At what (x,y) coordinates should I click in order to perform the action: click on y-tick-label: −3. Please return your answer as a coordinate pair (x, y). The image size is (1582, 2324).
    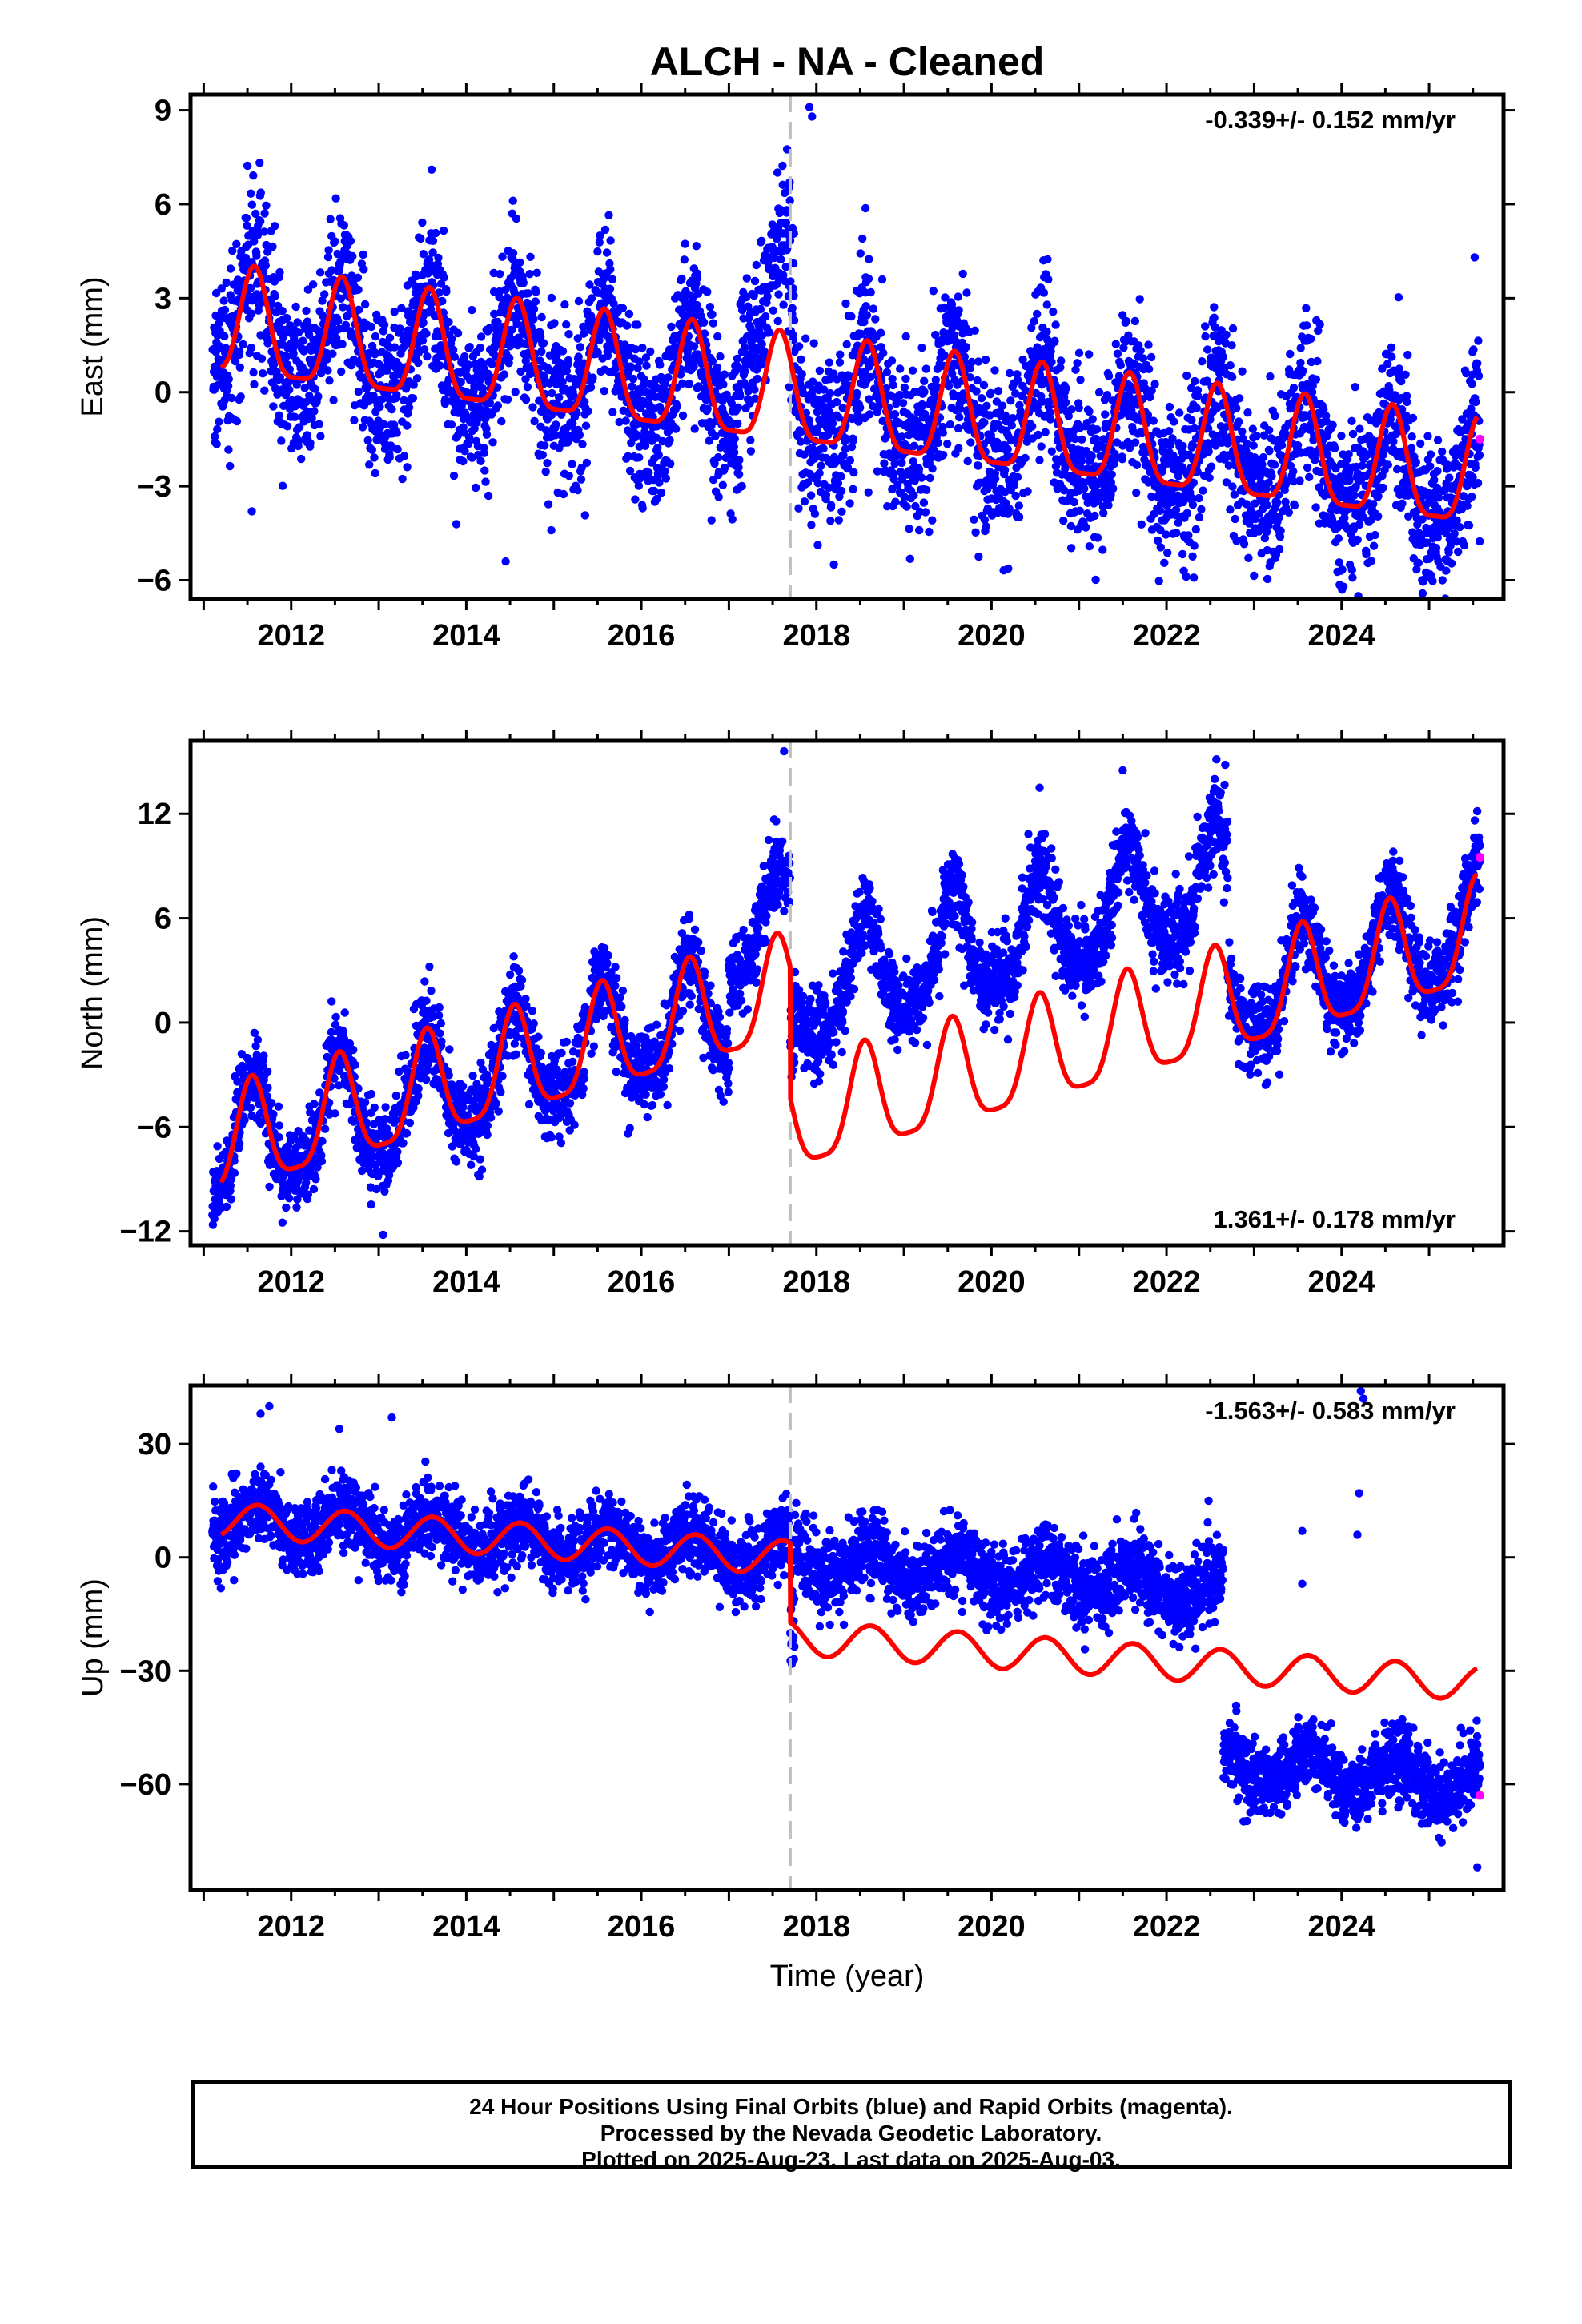
    Looking at the image, I should click on (154, 487).